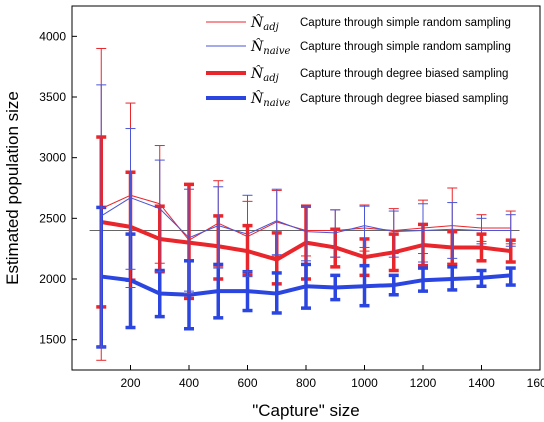 The width and height of the screenshot is (544, 422). I want to click on x-tick-label: 600, so click(247, 383).